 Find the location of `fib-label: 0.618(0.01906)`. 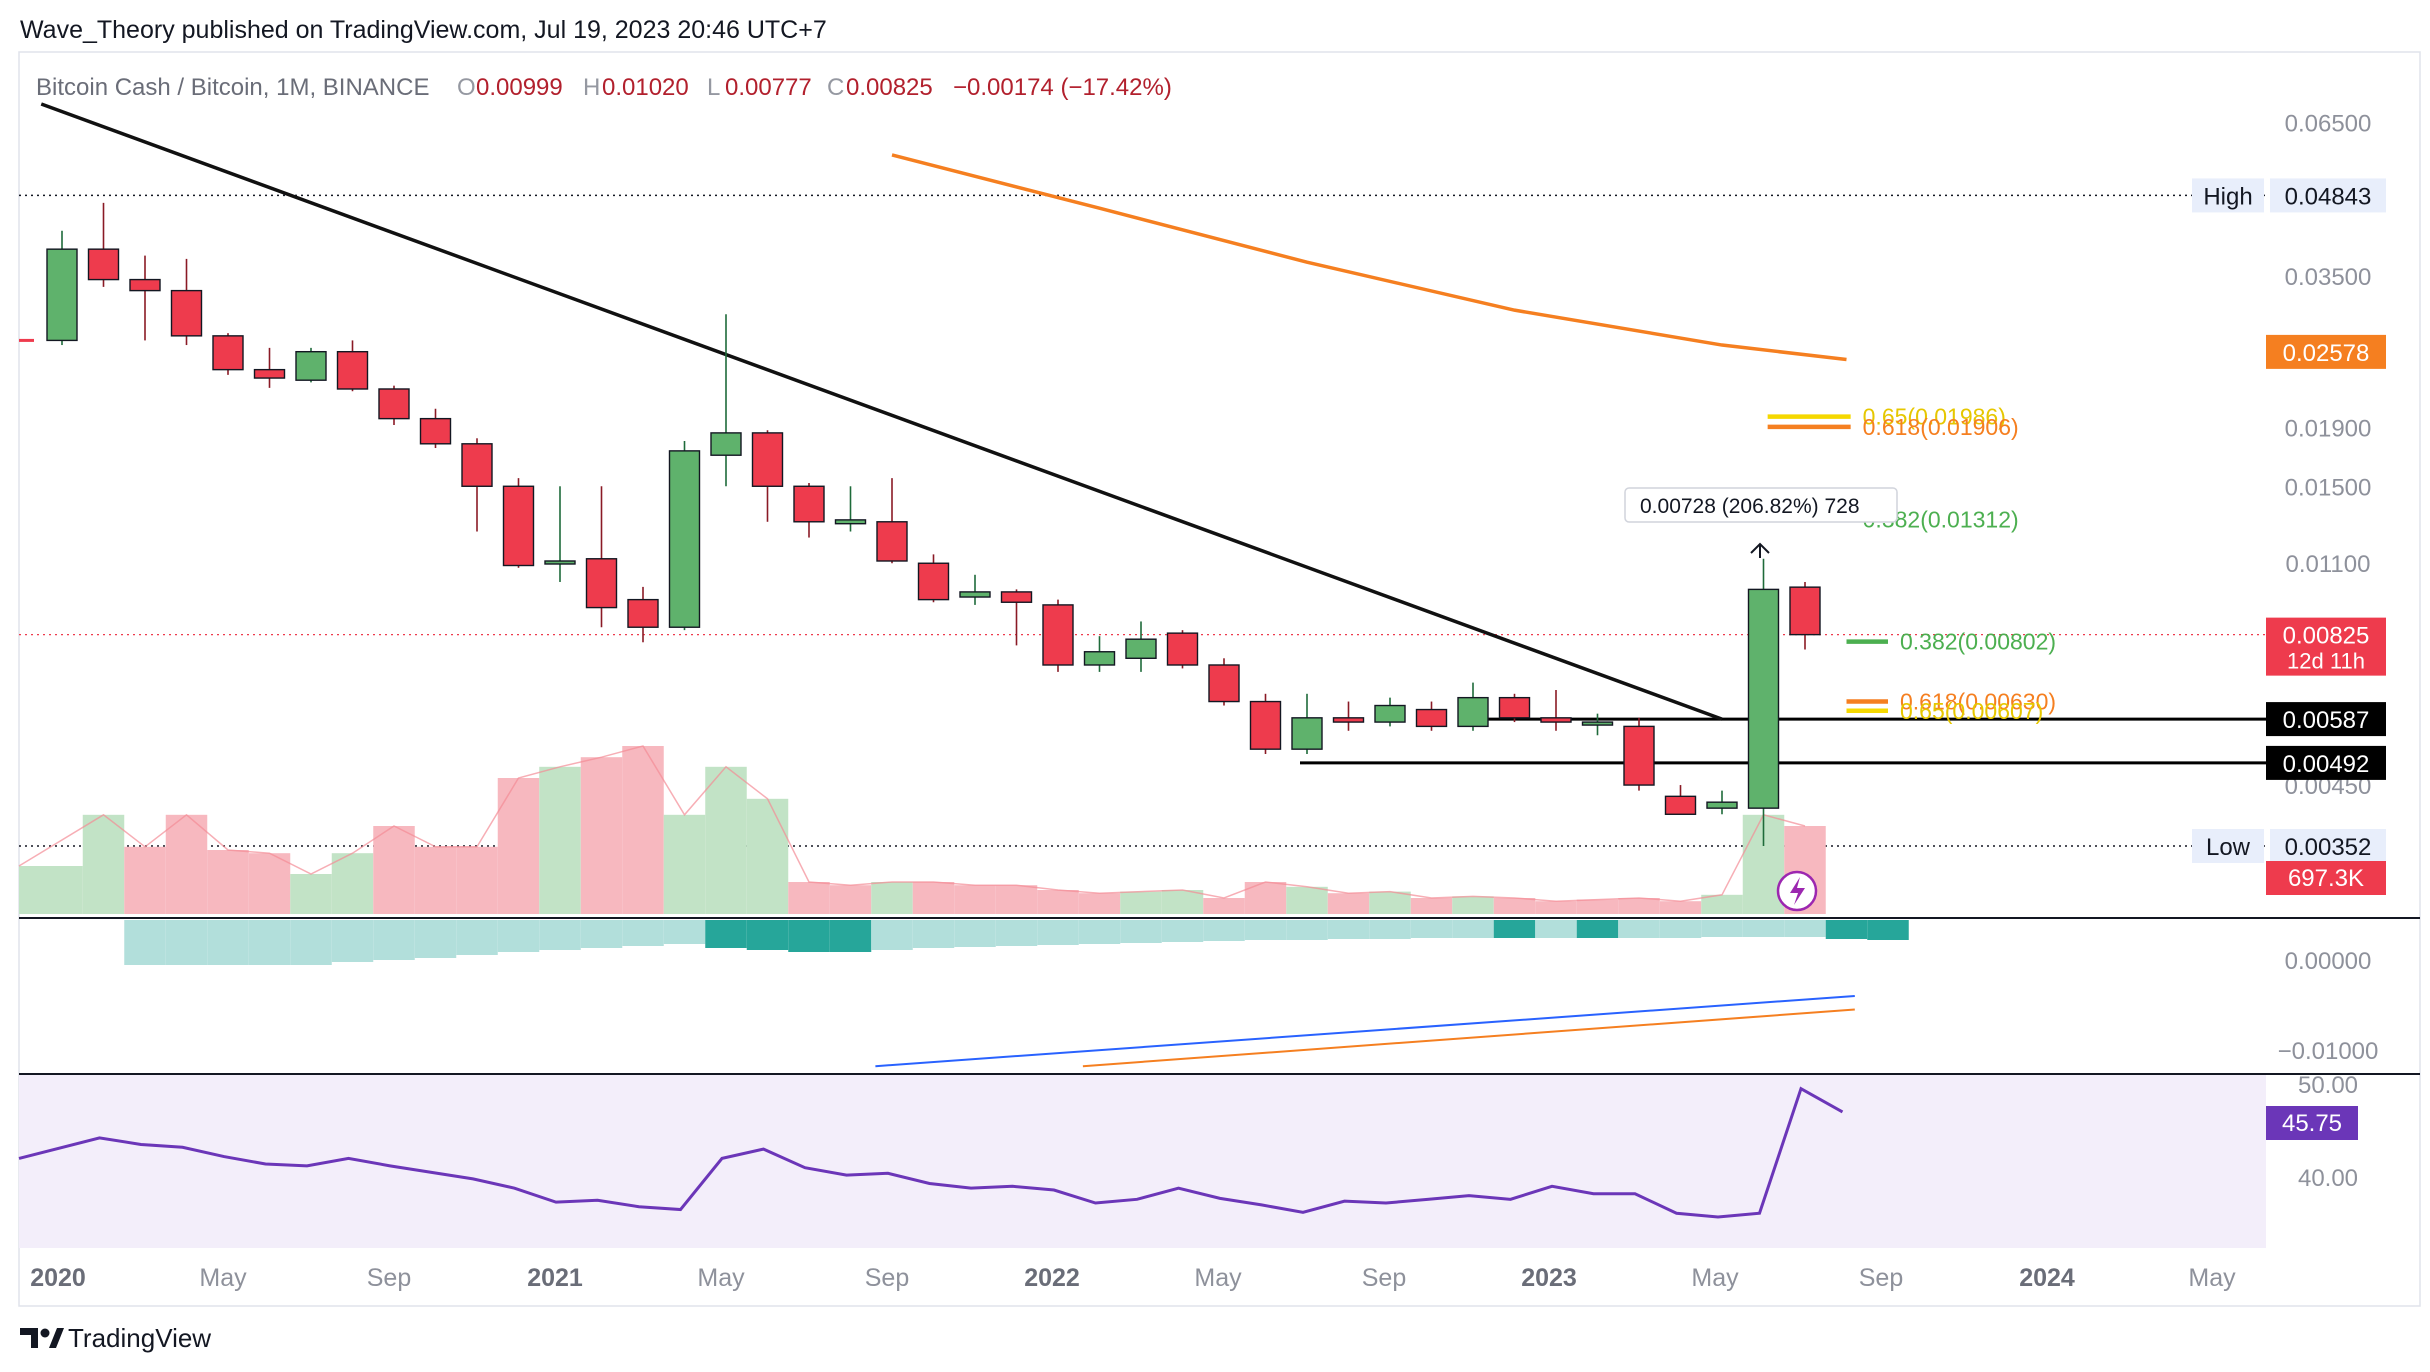

fib-label: 0.618(0.01906) is located at coordinates (1941, 427).